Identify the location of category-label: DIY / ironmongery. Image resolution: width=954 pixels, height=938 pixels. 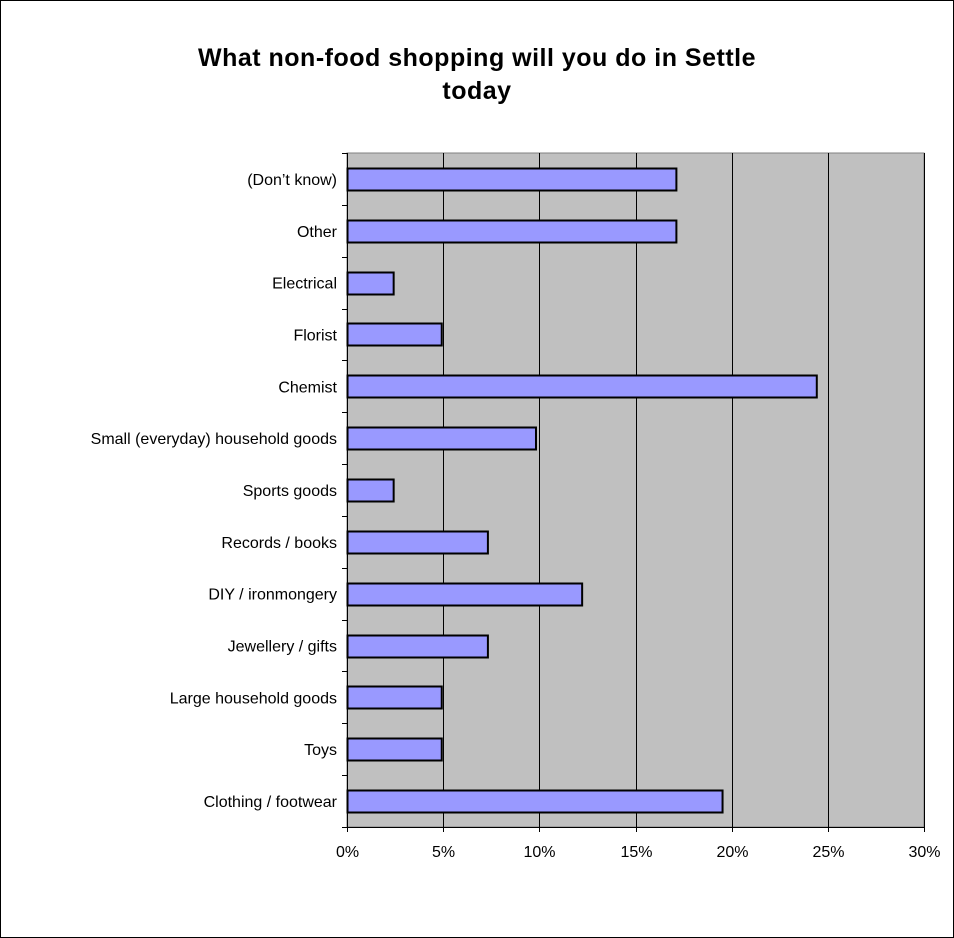
(272, 595).